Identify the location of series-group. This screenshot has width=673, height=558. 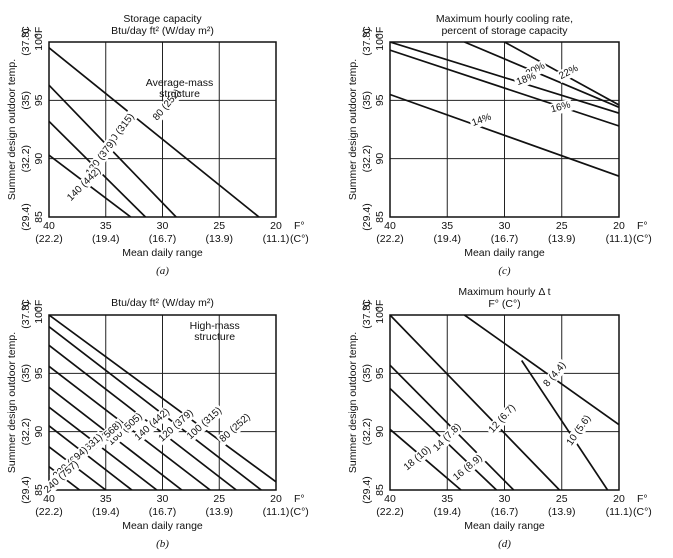
(504, 109).